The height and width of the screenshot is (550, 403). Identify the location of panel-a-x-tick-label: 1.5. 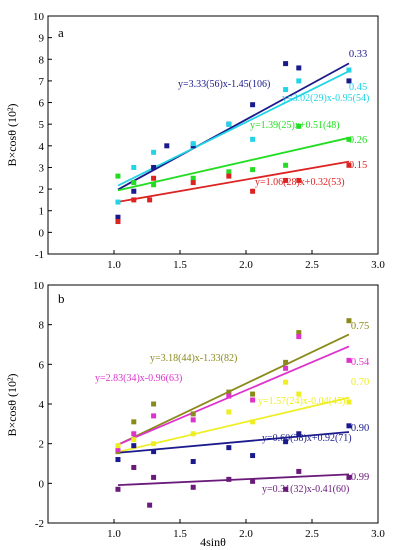
(180, 265).